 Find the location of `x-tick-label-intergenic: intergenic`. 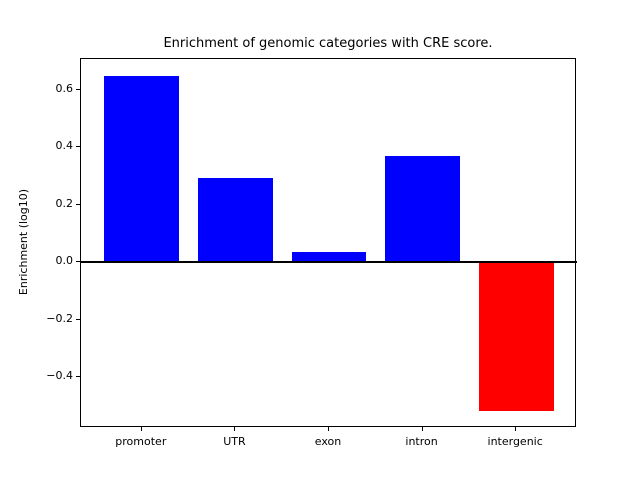

x-tick-label-intergenic: intergenic is located at coordinates (515, 441).